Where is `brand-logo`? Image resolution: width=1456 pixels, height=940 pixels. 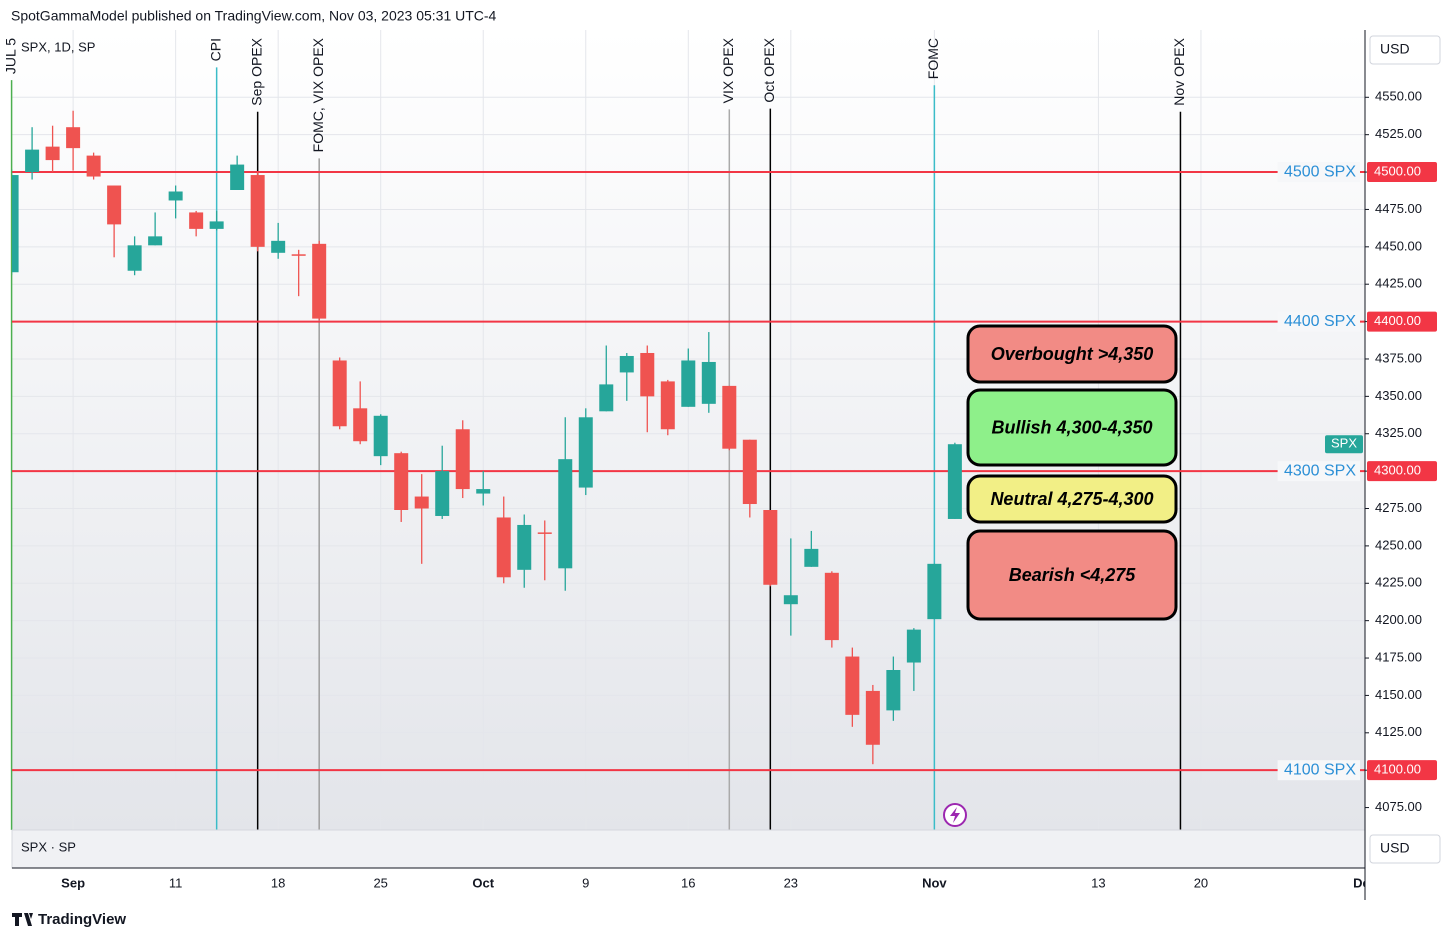
brand-logo is located at coordinates (22, 919).